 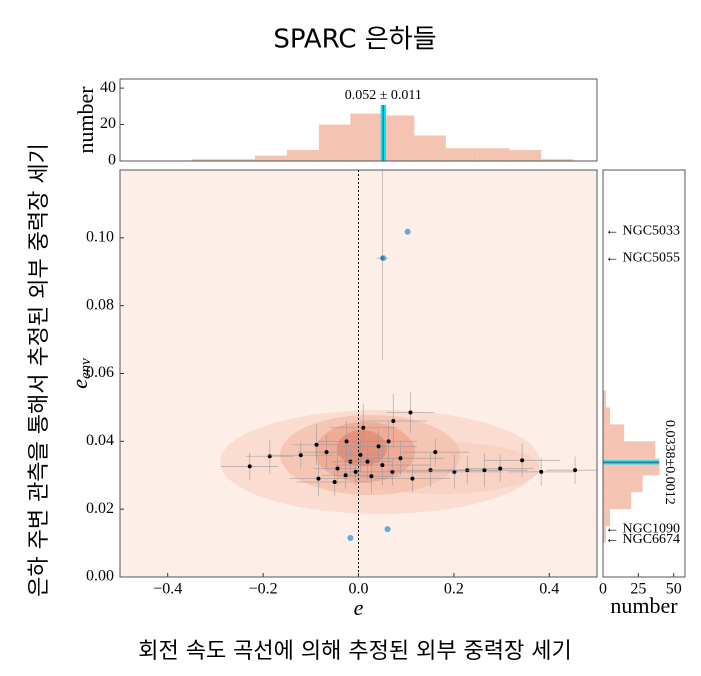 What do you see at coordinates (638, 589) in the screenshot?
I see `x-tick-label: 25` at bounding box center [638, 589].